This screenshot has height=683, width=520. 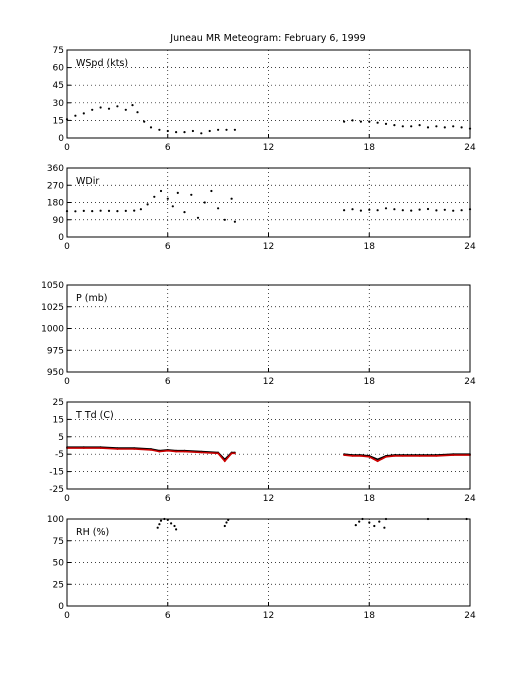 What do you see at coordinates (264, 99) in the screenshot?
I see `panel-wspd: 0 6 12 18 24 0 15 30 45 60 75 WSpd (kts)` at bounding box center [264, 99].